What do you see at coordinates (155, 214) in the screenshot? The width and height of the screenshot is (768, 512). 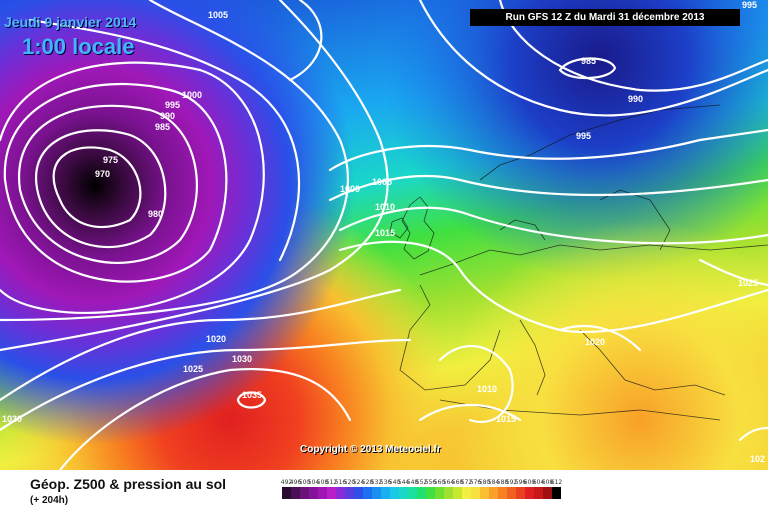 I see `isobar-label: 980` at bounding box center [155, 214].